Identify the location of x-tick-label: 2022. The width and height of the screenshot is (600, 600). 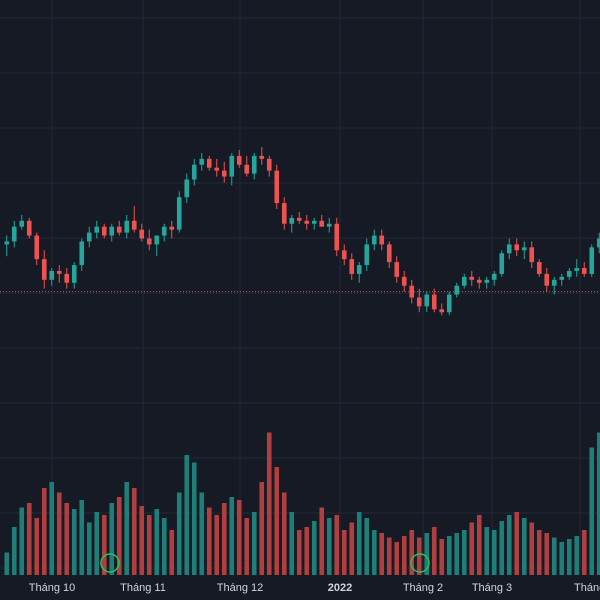
(340, 588).